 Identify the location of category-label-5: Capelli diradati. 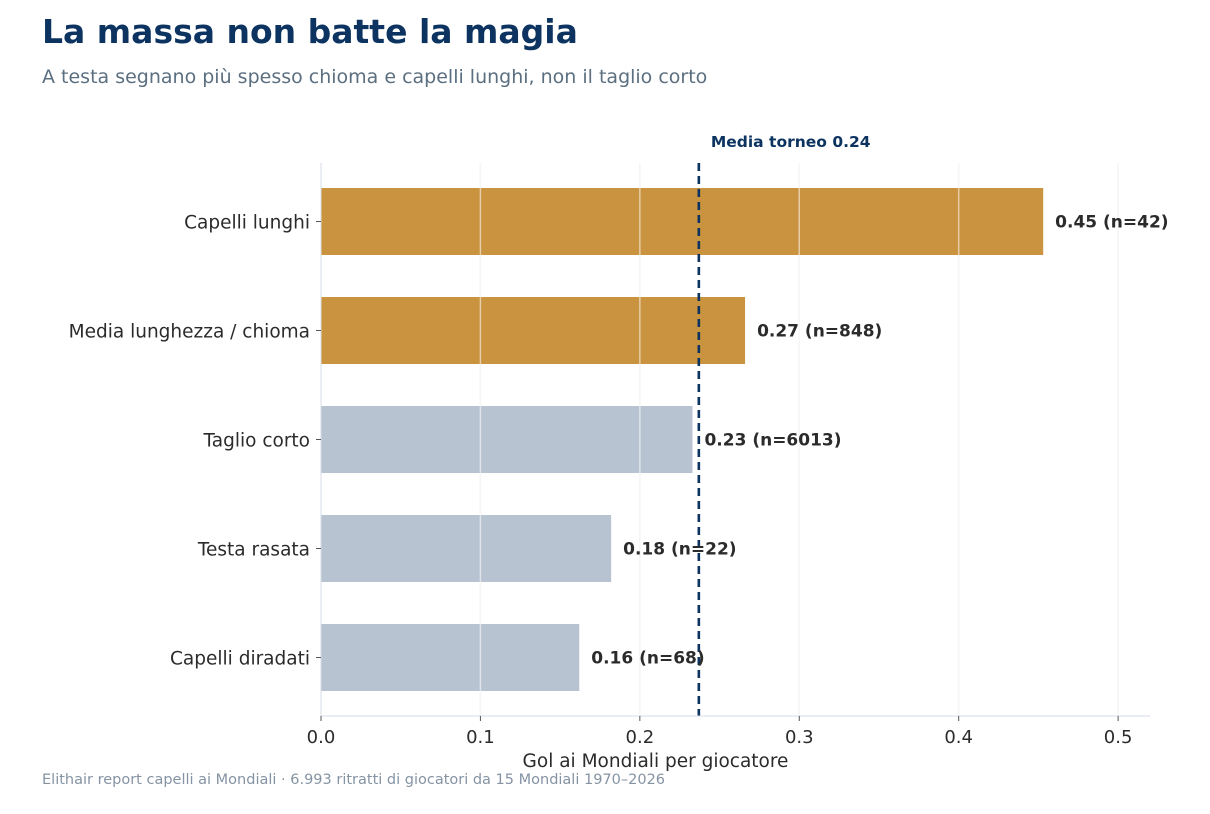
(240, 659).